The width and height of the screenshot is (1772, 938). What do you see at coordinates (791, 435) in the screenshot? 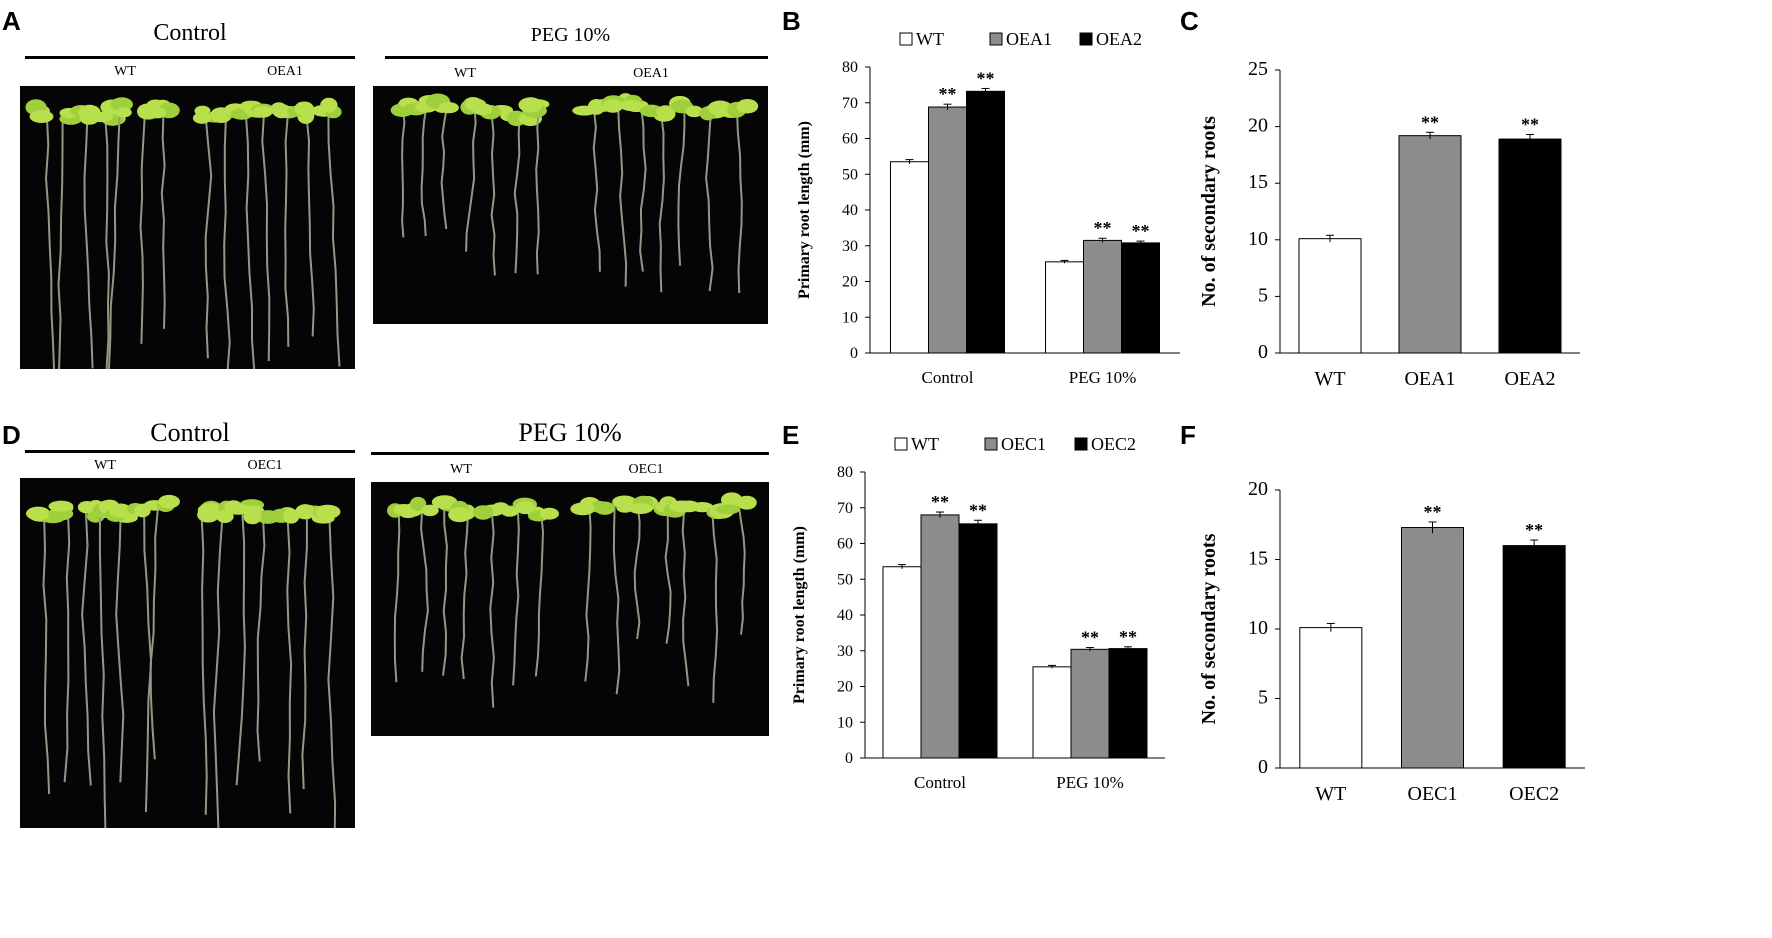
I see `panel-label-e: E` at bounding box center [791, 435].